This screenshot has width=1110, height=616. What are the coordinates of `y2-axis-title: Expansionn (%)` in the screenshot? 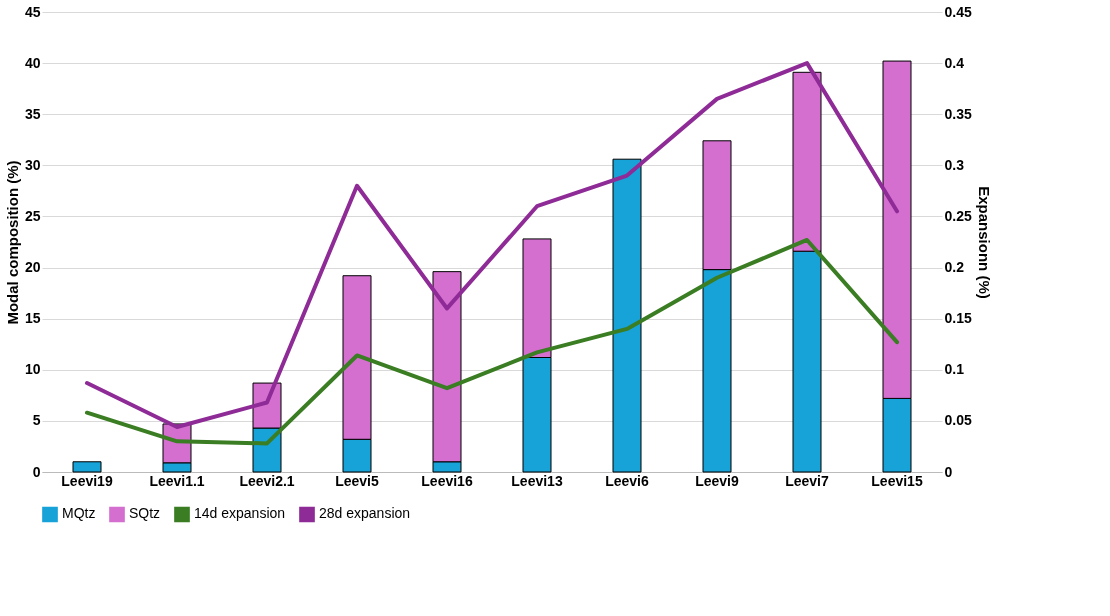 It's located at (984, 242).